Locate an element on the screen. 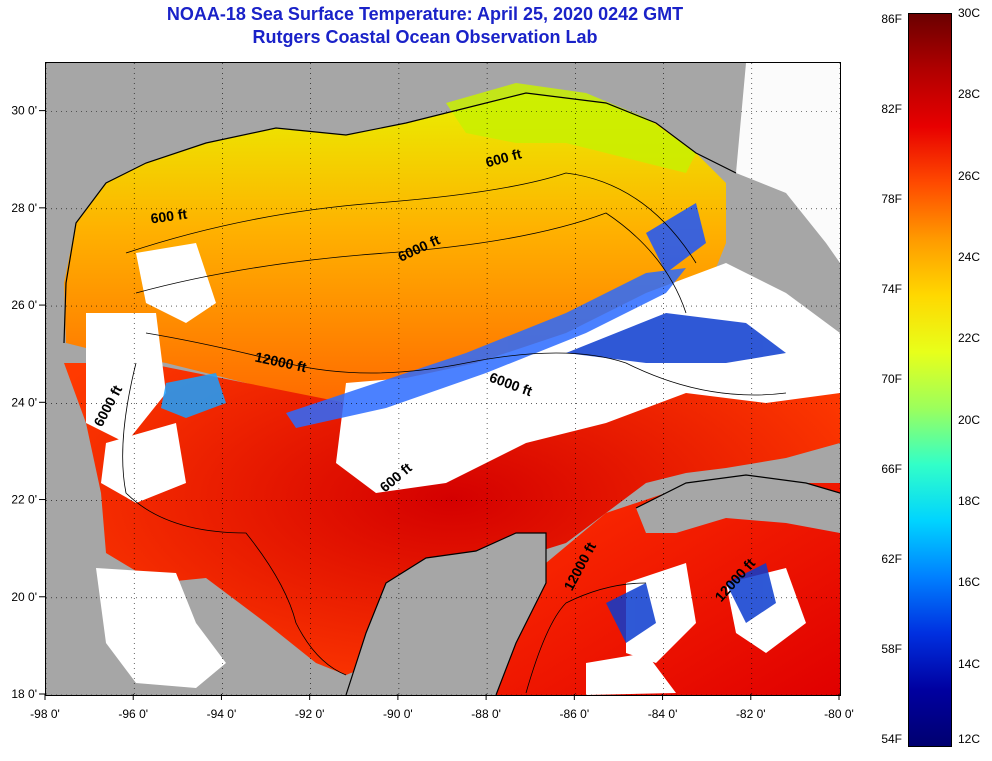 The height and width of the screenshot is (761, 992). colorbar-celsius-label: 14C is located at coordinates (969, 663).